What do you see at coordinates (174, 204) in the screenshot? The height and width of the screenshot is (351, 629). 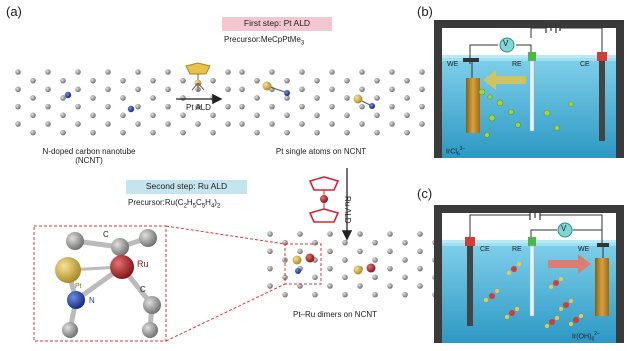 I see `second-precursor: Precursor:Ru(C2H5C5H4)2` at bounding box center [174, 204].